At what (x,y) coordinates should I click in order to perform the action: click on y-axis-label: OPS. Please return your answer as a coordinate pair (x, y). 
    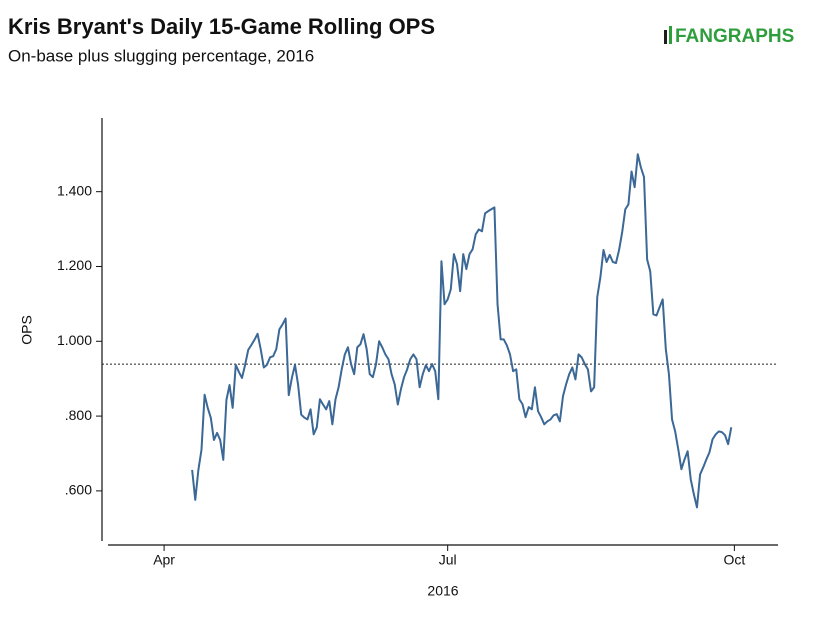
    Looking at the image, I should click on (27, 330).